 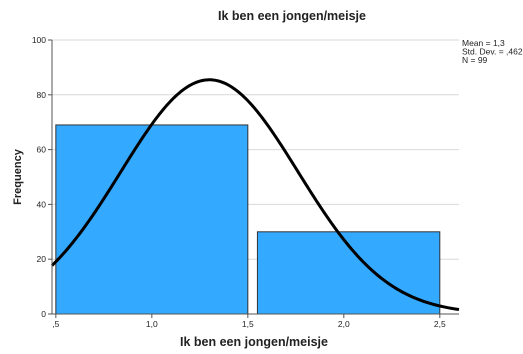 What do you see at coordinates (43, 314) in the screenshot?
I see `y-tick-label: 0` at bounding box center [43, 314].